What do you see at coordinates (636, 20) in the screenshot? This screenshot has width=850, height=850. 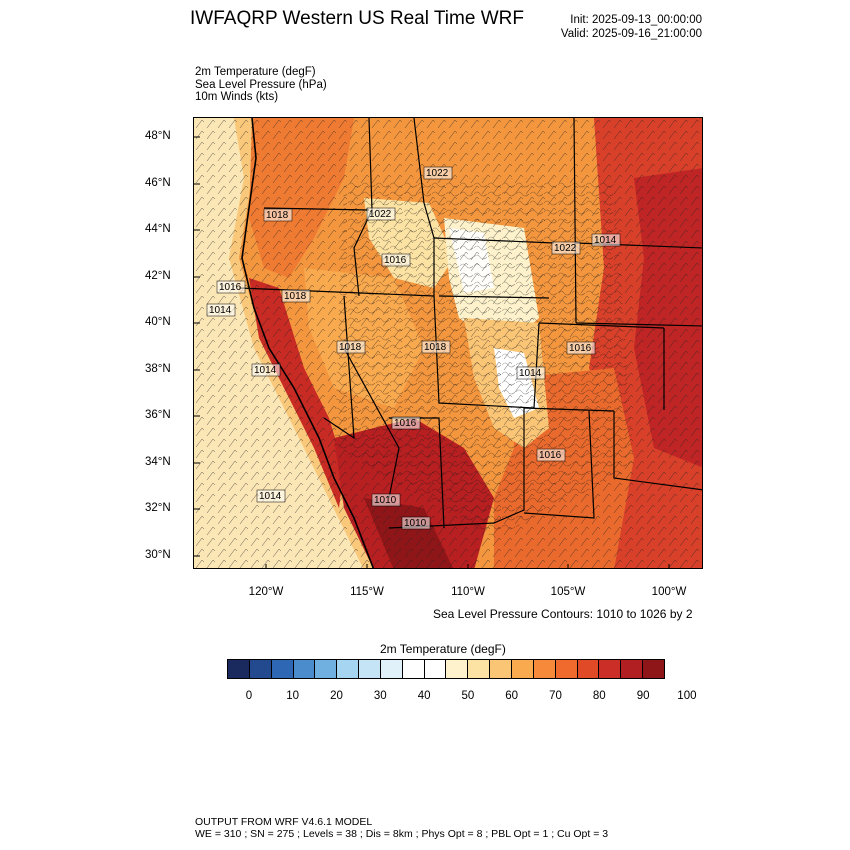 I see `init-time: Init: 2025-09-13_00:00:00` at bounding box center [636, 20].